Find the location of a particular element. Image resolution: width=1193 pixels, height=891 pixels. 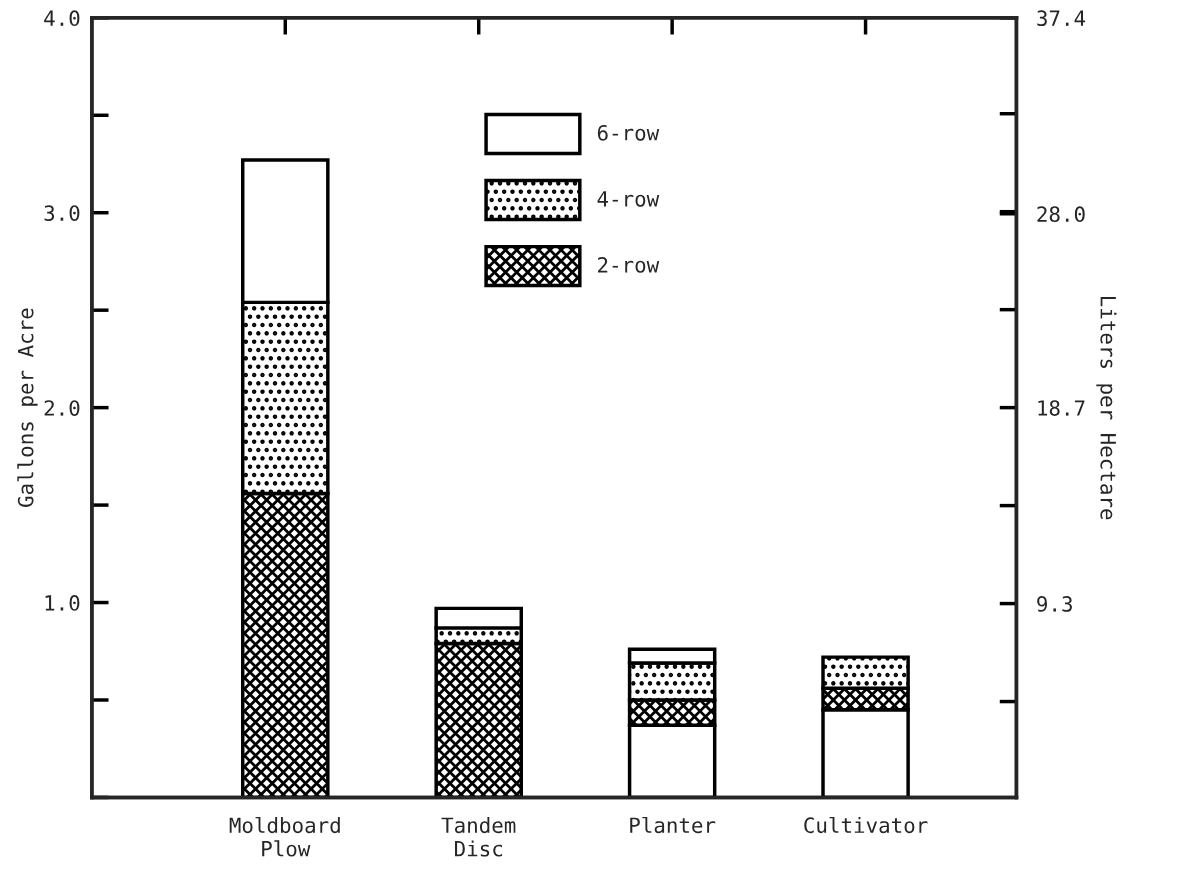

x-tick-label: Tandem Disc is located at coordinates (478, 837).